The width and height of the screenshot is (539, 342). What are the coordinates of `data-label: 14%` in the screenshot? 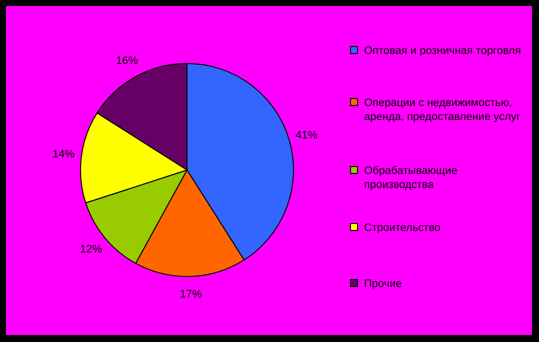 It's located at (63, 154).